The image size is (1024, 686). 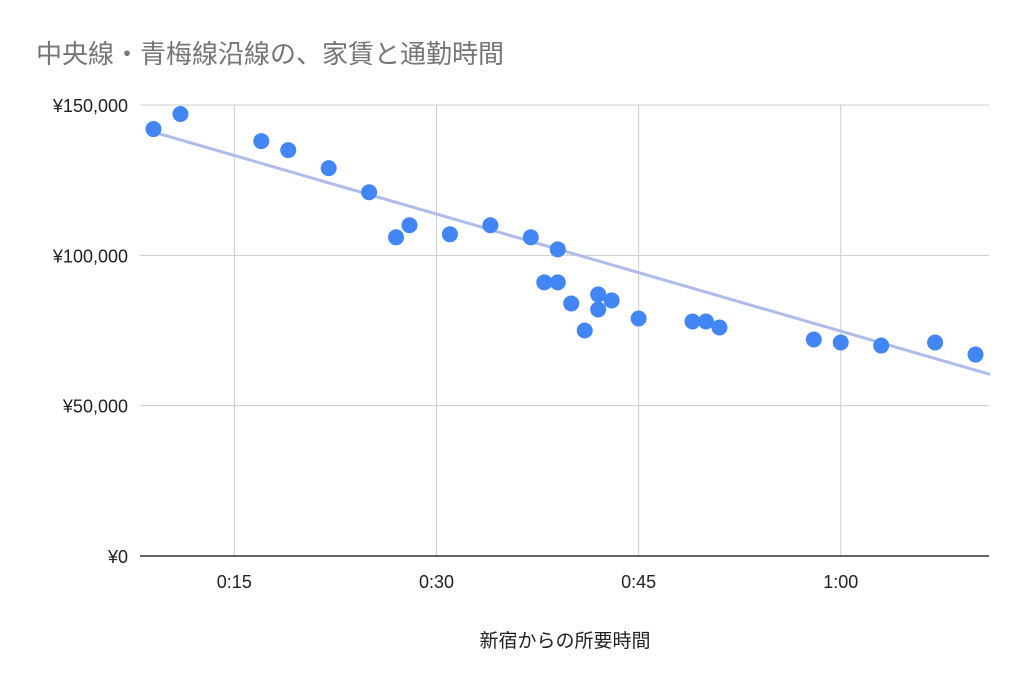 I want to click on x-tick-label: 1:00, so click(x=840, y=582).